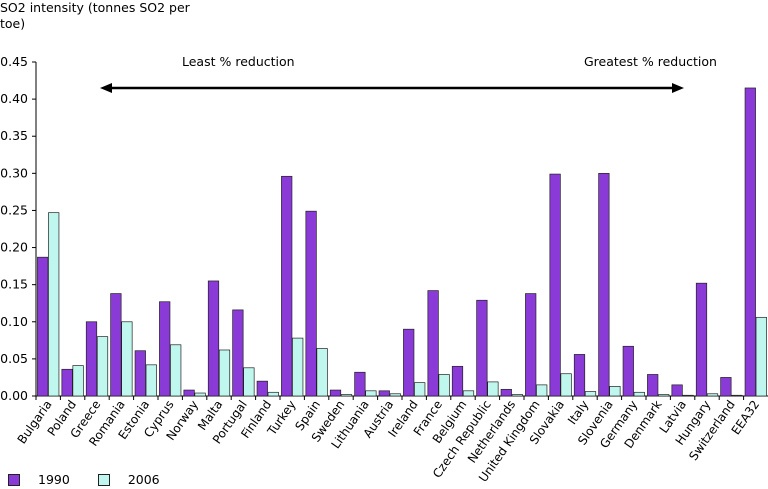 The height and width of the screenshot is (489, 768). What do you see at coordinates (726, 387) in the screenshot?
I see `bar-1990-switzerland` at bounding box center [726, 387].